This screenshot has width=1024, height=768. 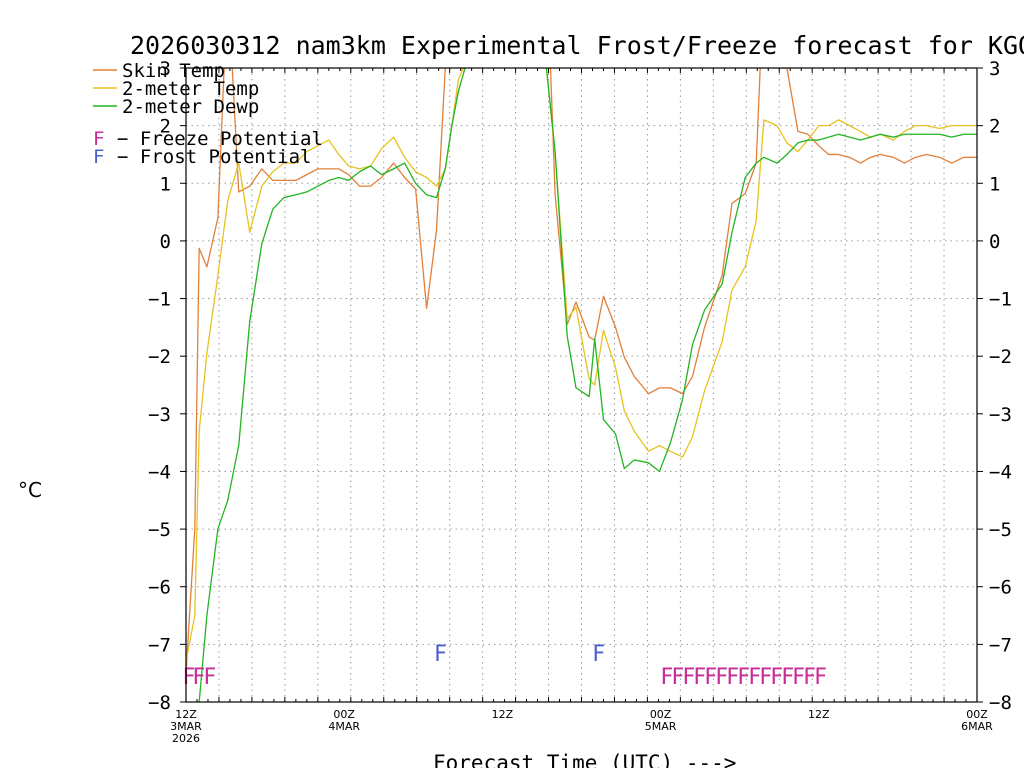 What do you see at coordinates (159, 588) in the screenshot?
I see `y-tick-label-left: −6` at bounding box center [159, 588].